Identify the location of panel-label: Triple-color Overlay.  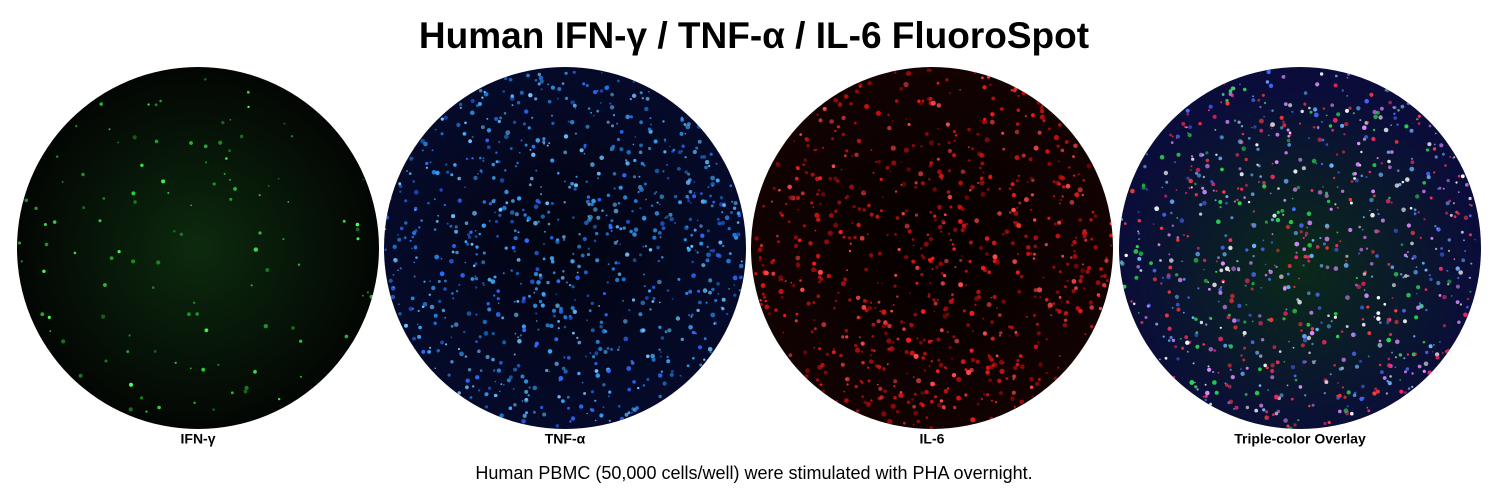
(1300, 439).